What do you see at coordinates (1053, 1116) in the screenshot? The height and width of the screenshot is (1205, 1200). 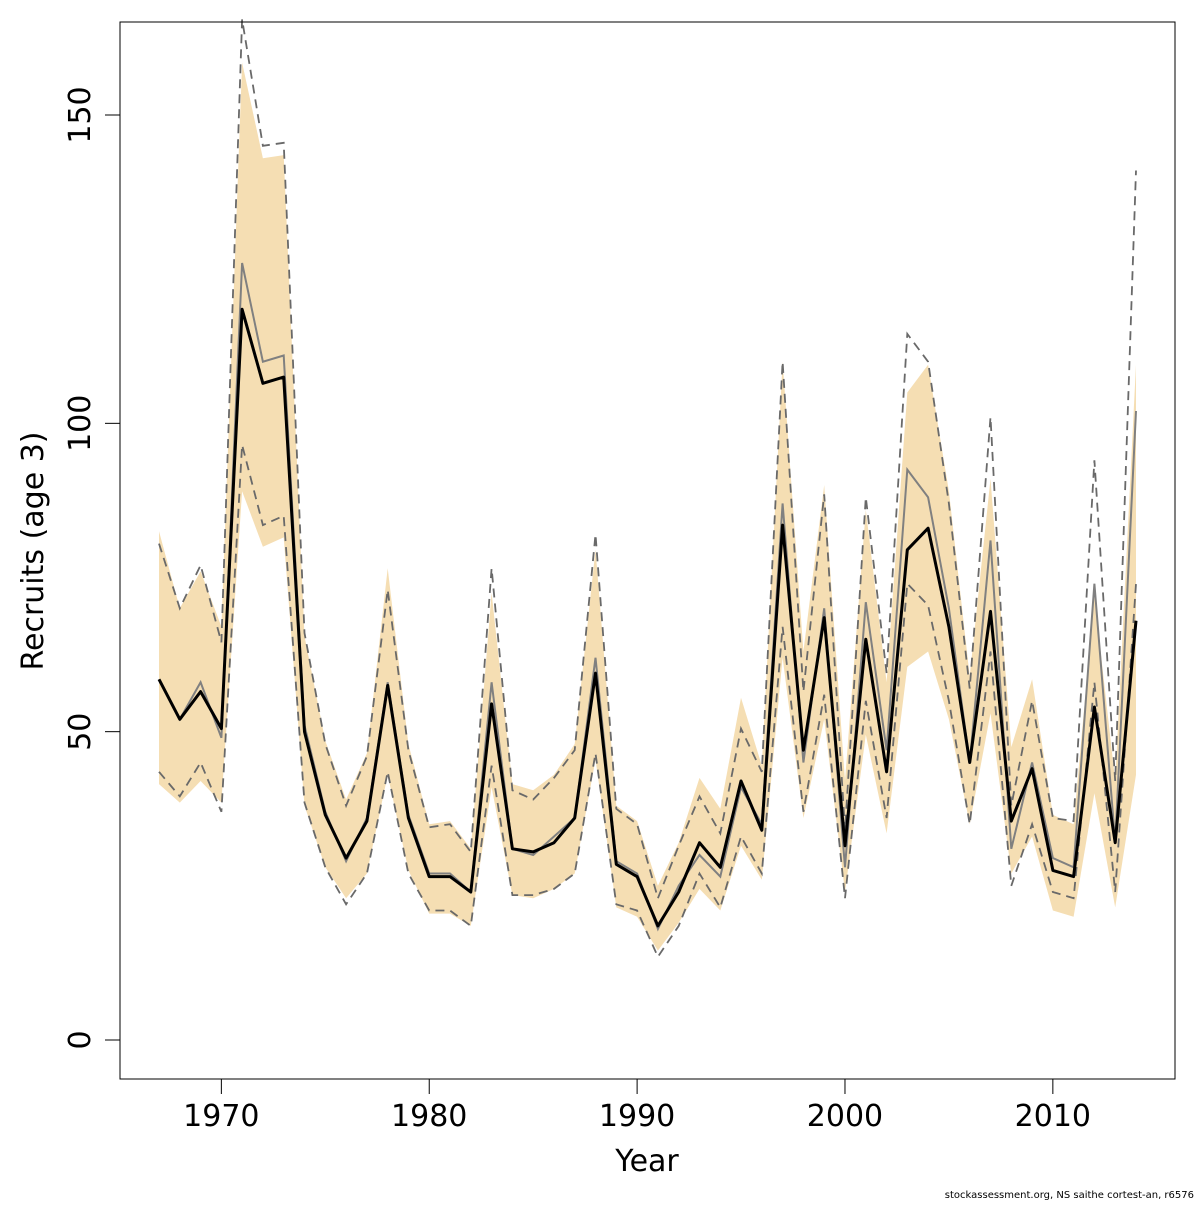 I see `x-tick-label: 2010` at bounding box center [1053, 1116].